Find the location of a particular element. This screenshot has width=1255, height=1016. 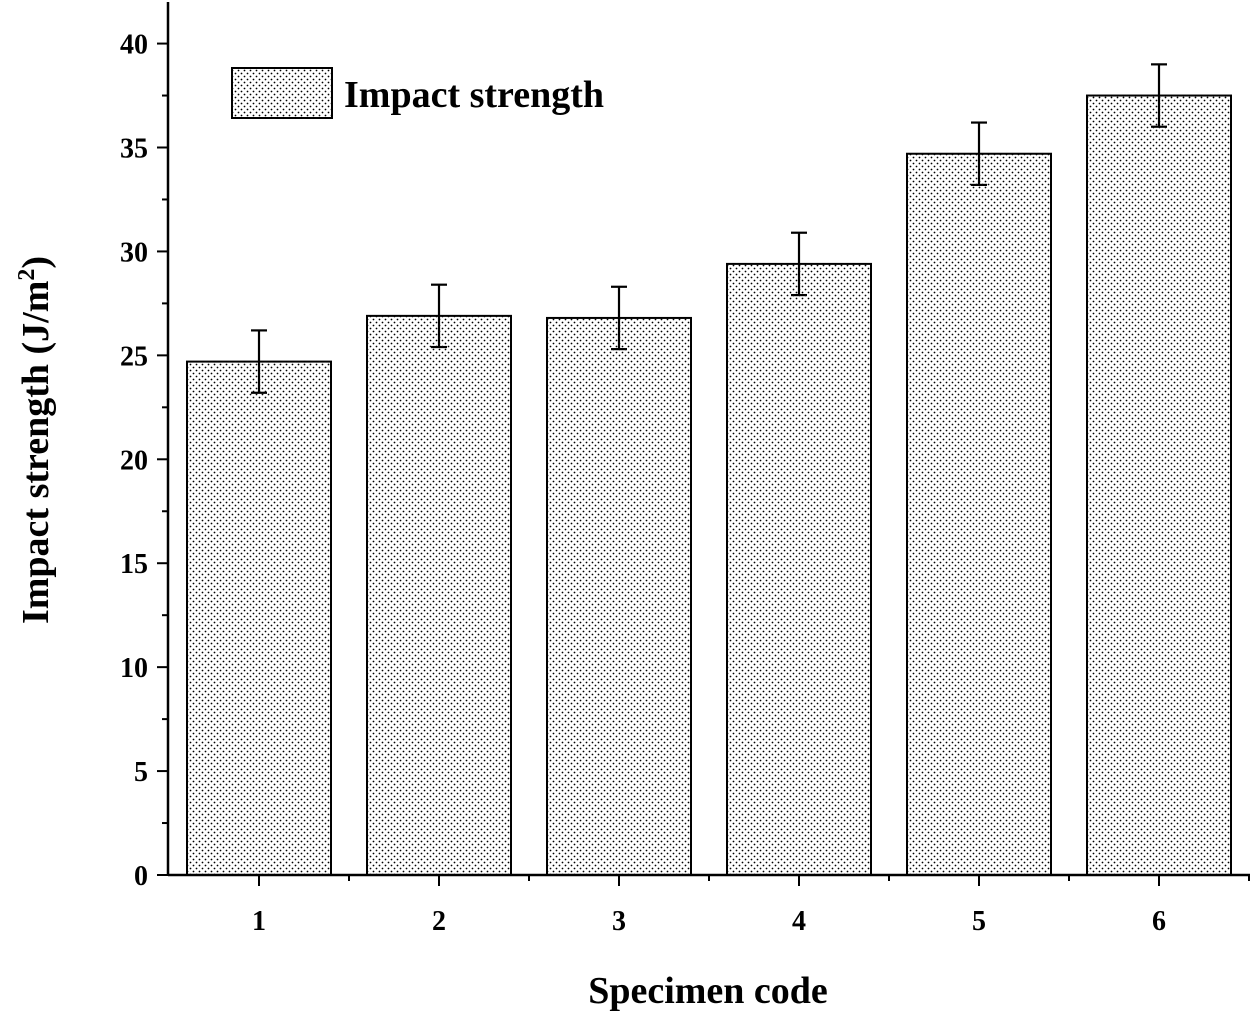

y-tick-label-15: 15 is located at coordinates (134, 564).